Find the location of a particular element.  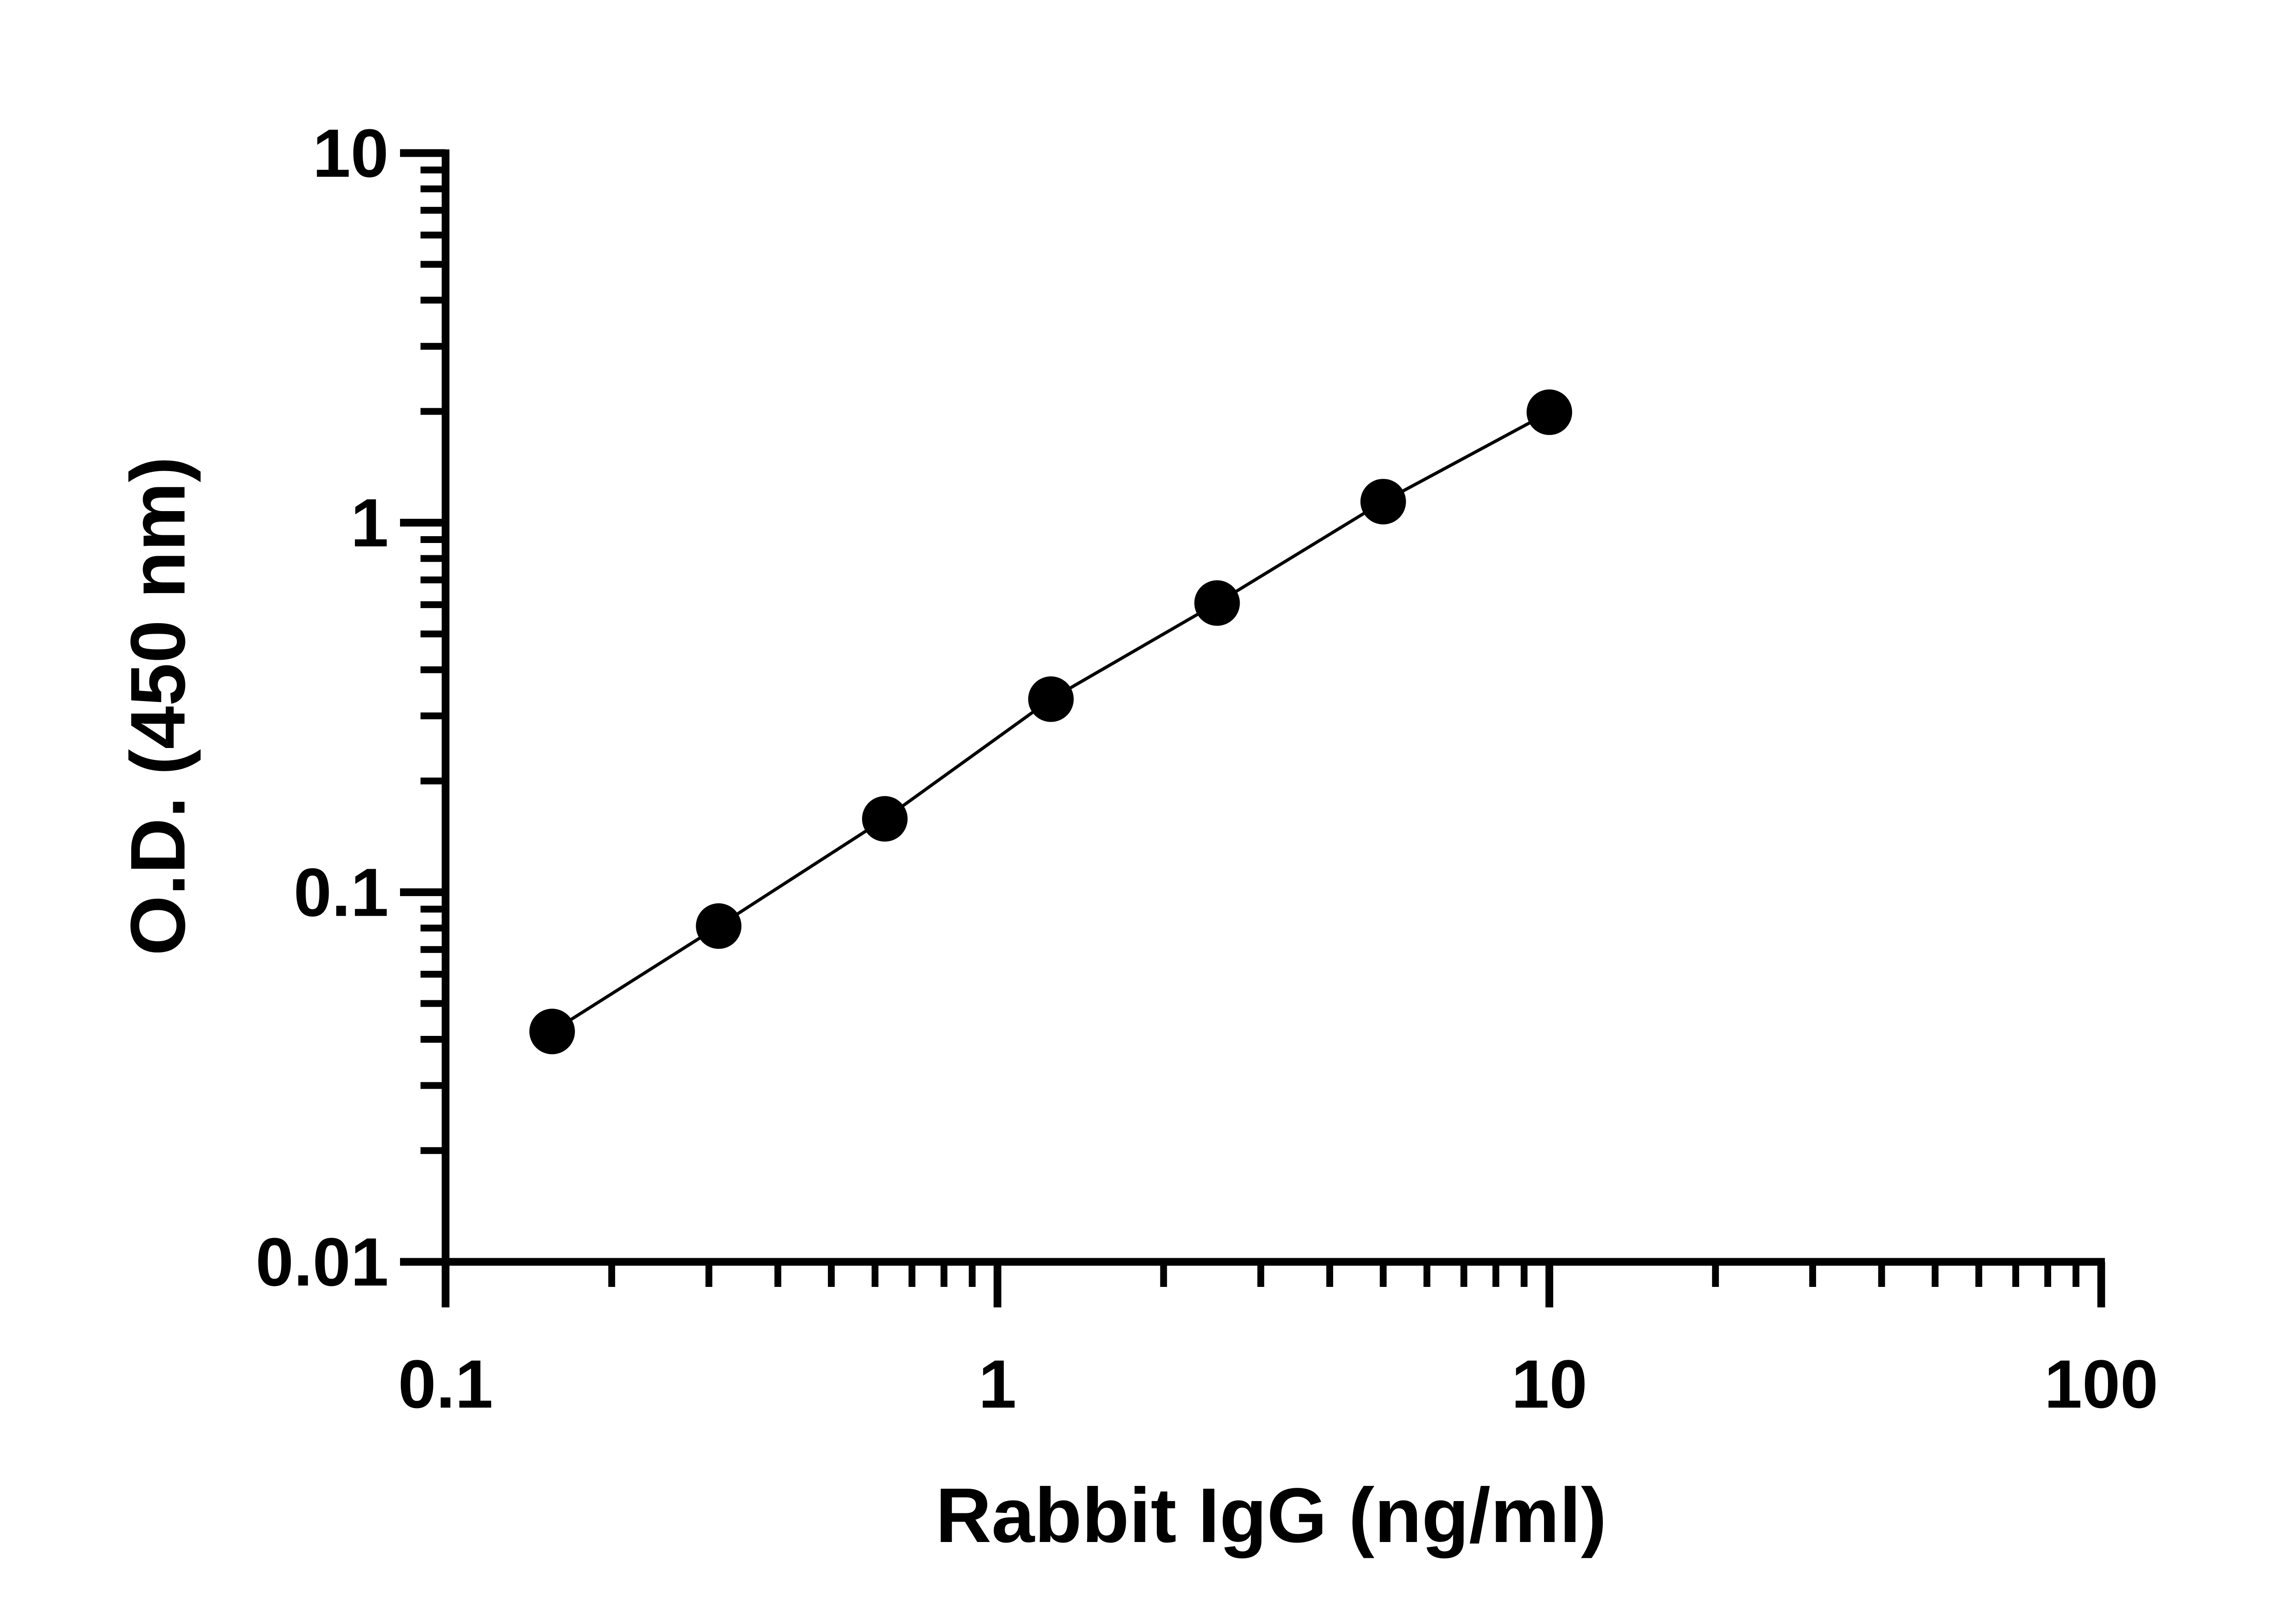

y-axis-ticks is located at coordinates (423, 708).